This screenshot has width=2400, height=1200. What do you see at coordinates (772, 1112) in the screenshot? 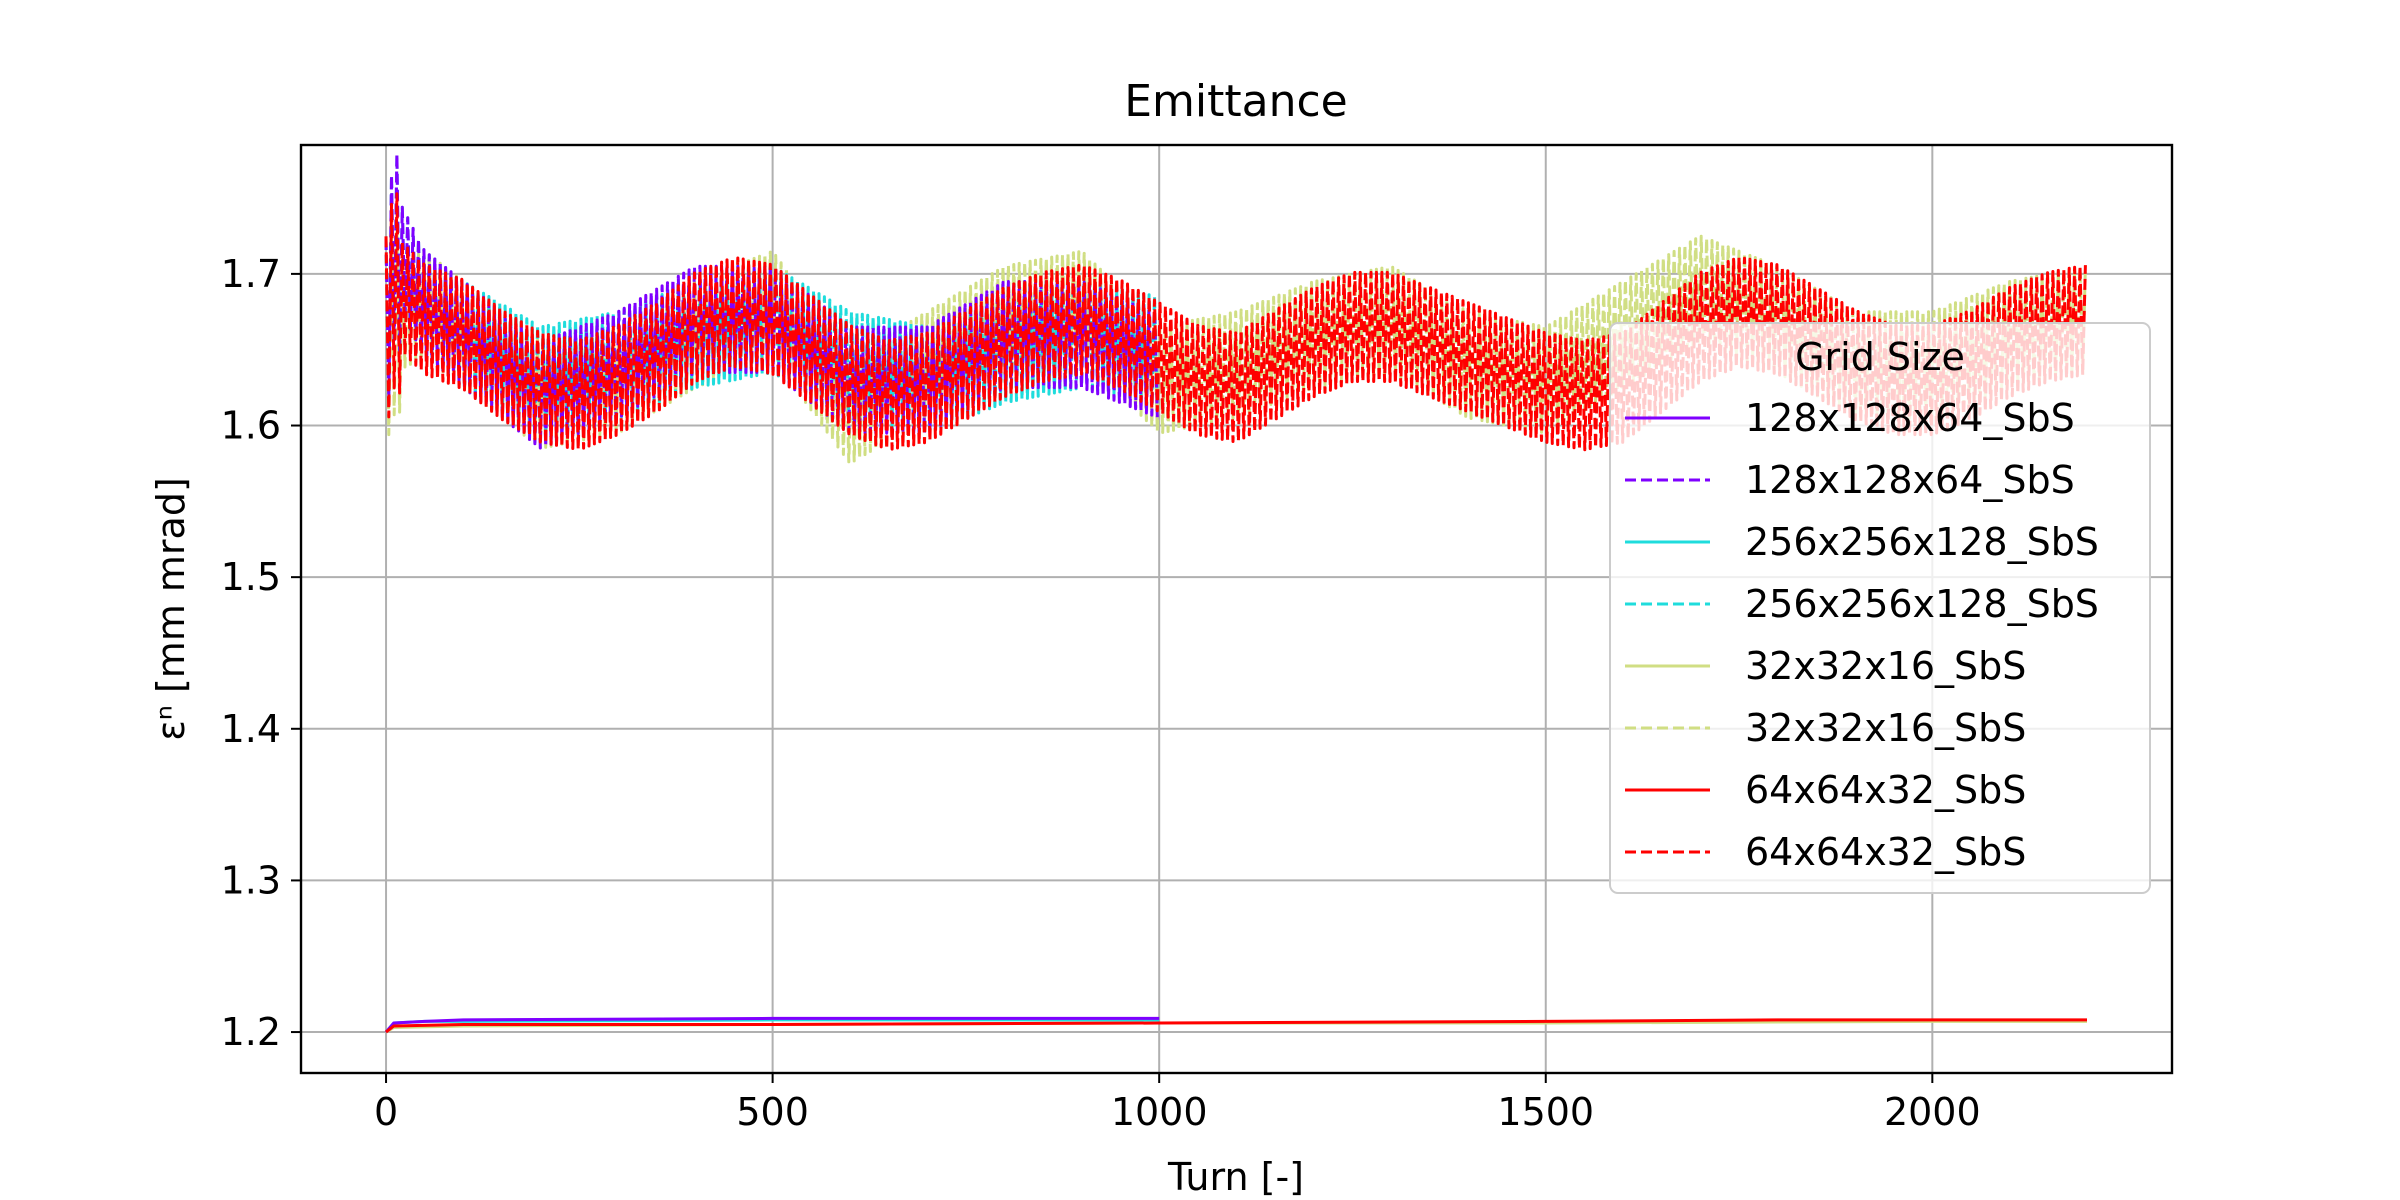
I see `x-tick-label: 500` at bounding box center [772, 1112].